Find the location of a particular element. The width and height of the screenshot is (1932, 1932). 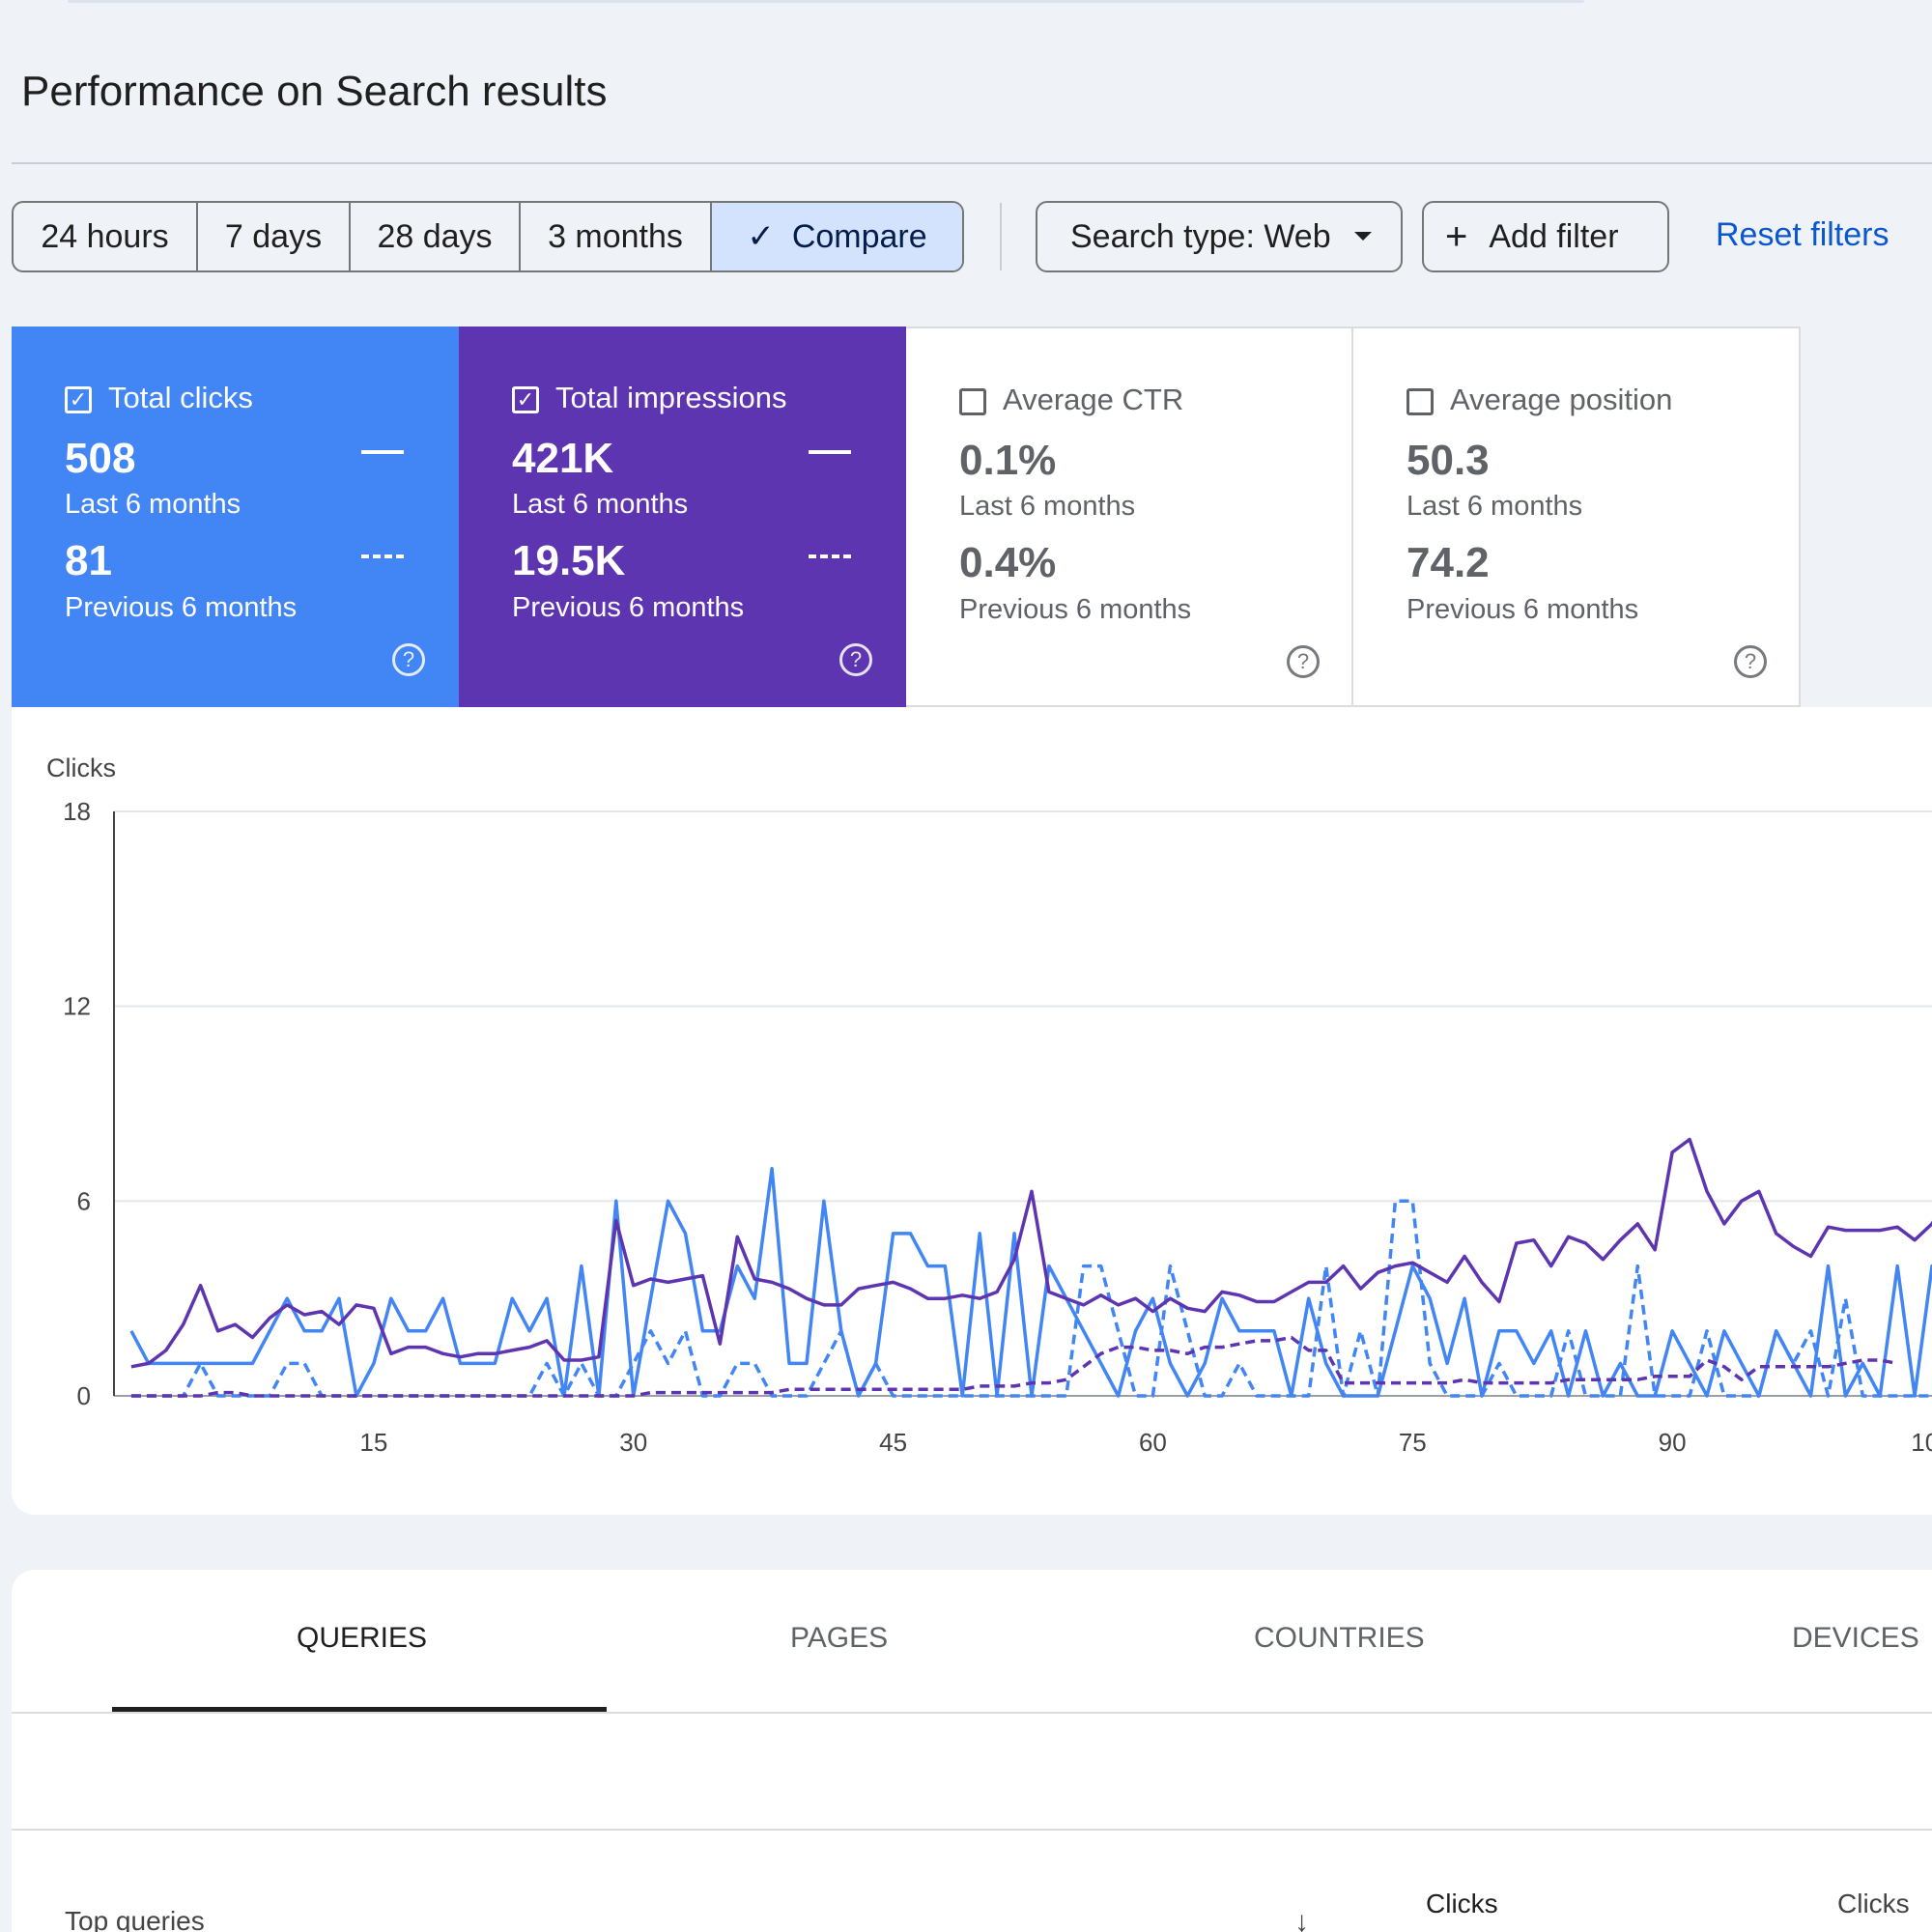

metric-prev-value: 74.2 is located at coordinates (1448, 562).